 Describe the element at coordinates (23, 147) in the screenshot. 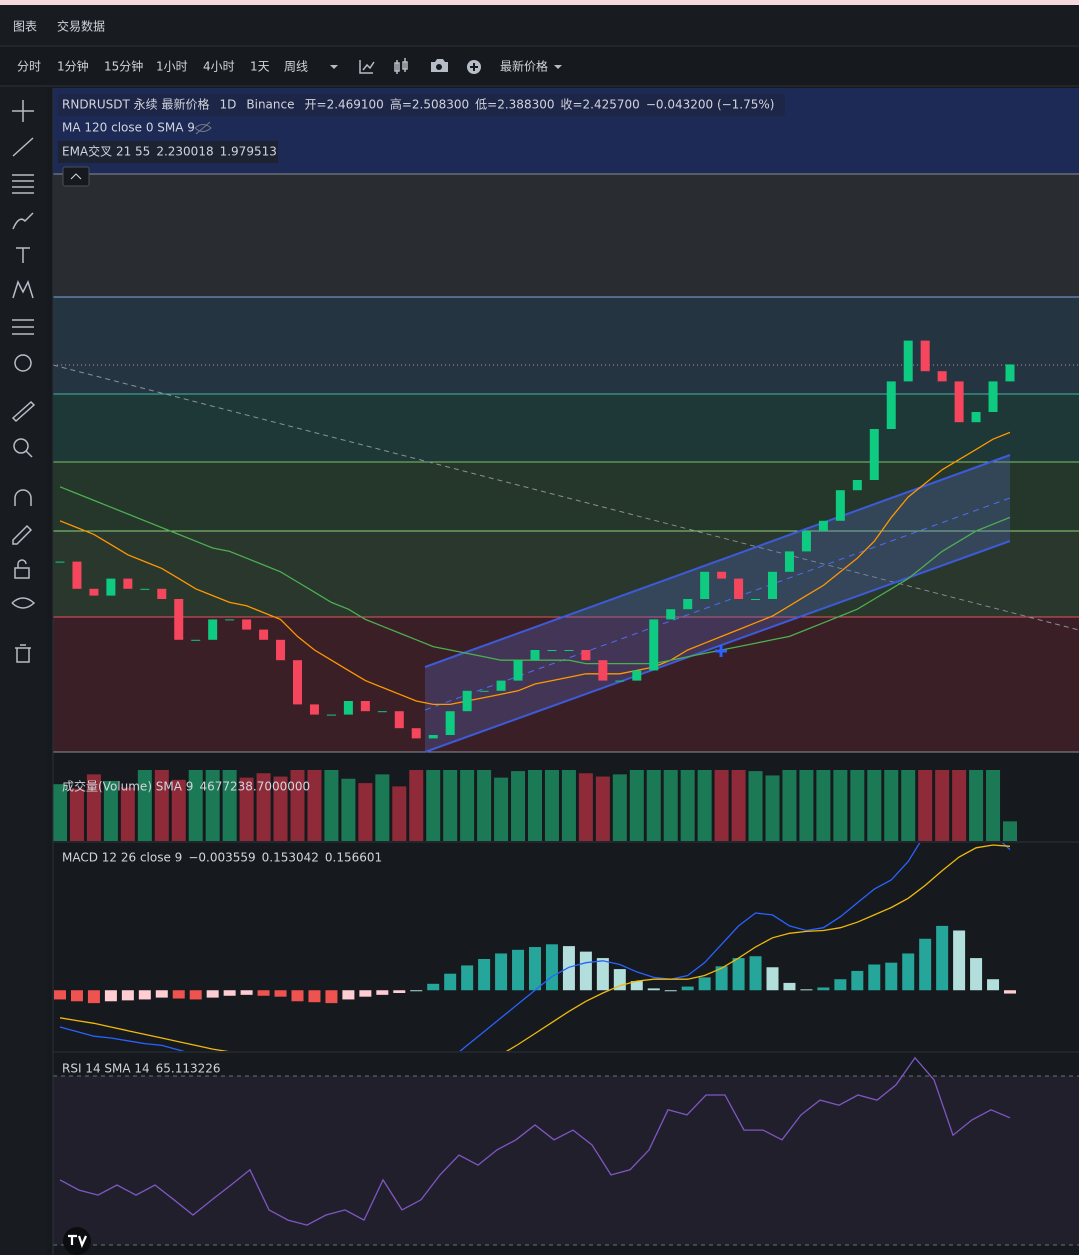

I see `trendline-tool` at that location.